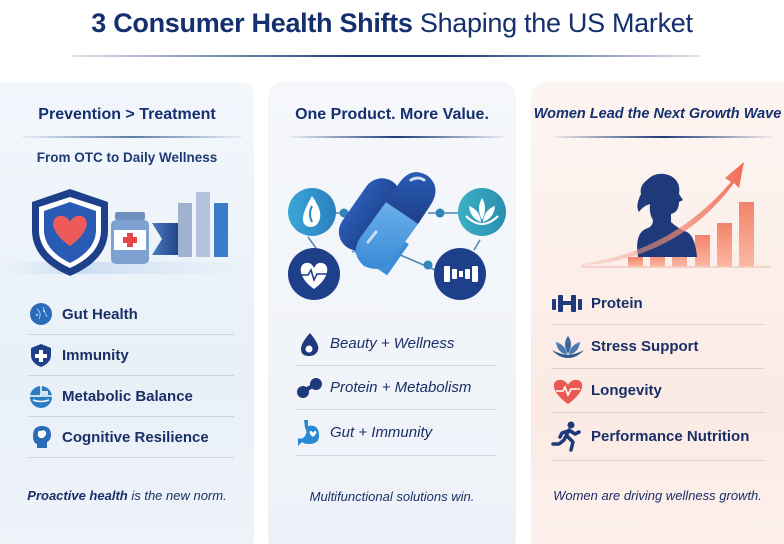 This screenshot has width=784, height=544. What do you see at coordinates (131, 437) in the screenshot?
I see `list-item-cognitive: Cognitive Resilience` at bounding box center [131, 437].